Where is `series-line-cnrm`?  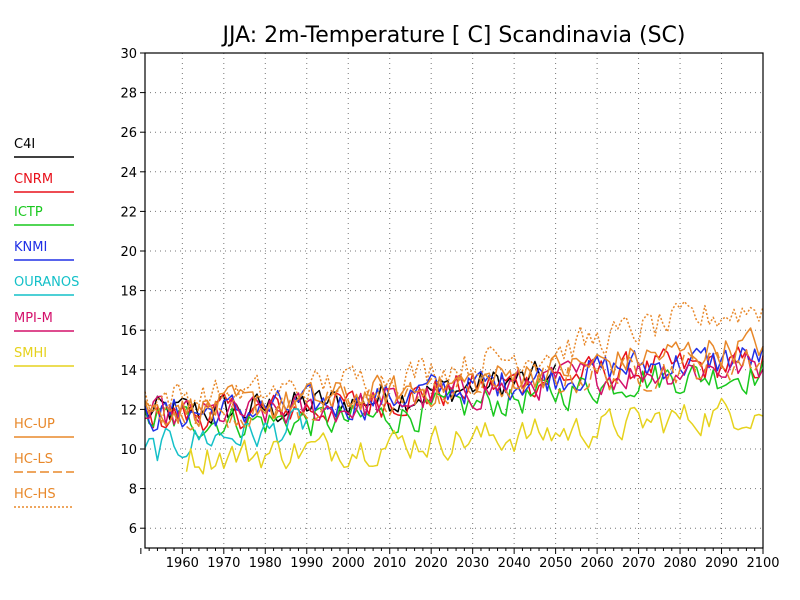 series-line-cnrm is located at coordinates (454, 389).